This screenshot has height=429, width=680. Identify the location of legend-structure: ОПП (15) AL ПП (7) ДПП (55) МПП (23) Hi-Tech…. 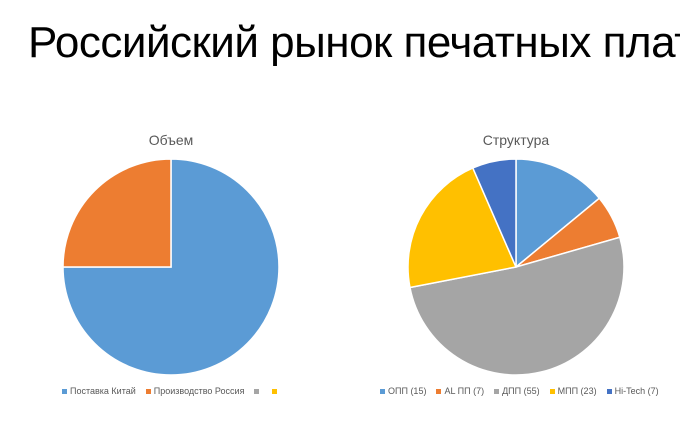
(519, 391).